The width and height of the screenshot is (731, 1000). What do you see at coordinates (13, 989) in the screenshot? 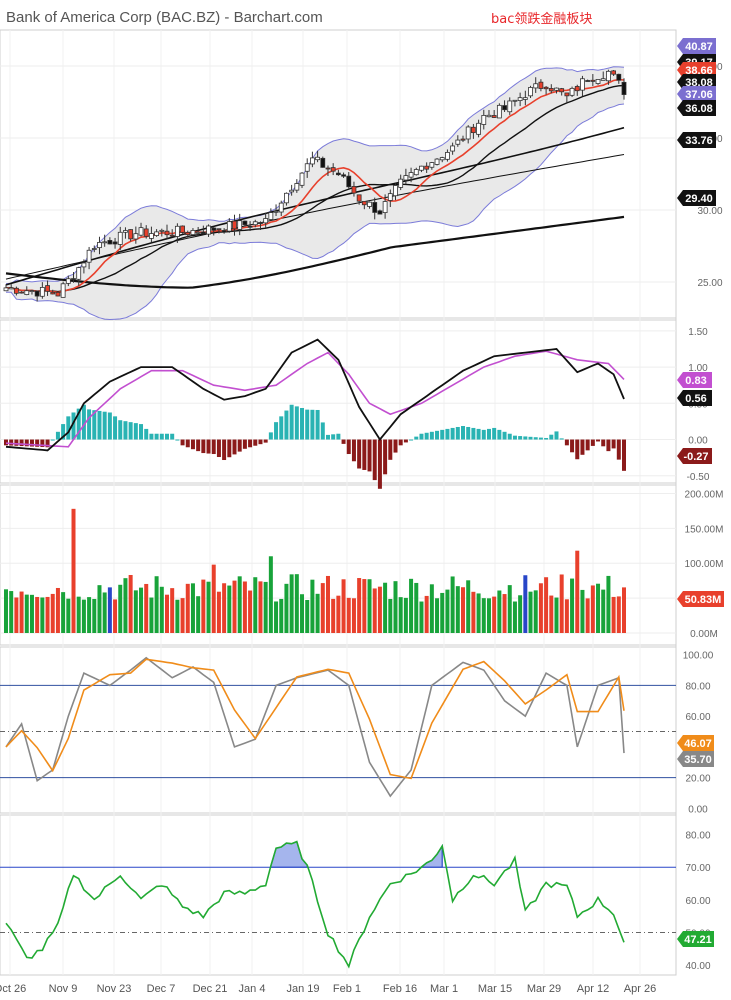
I see `x-tick-label: Oct 26` at bounding box center [13, 989].